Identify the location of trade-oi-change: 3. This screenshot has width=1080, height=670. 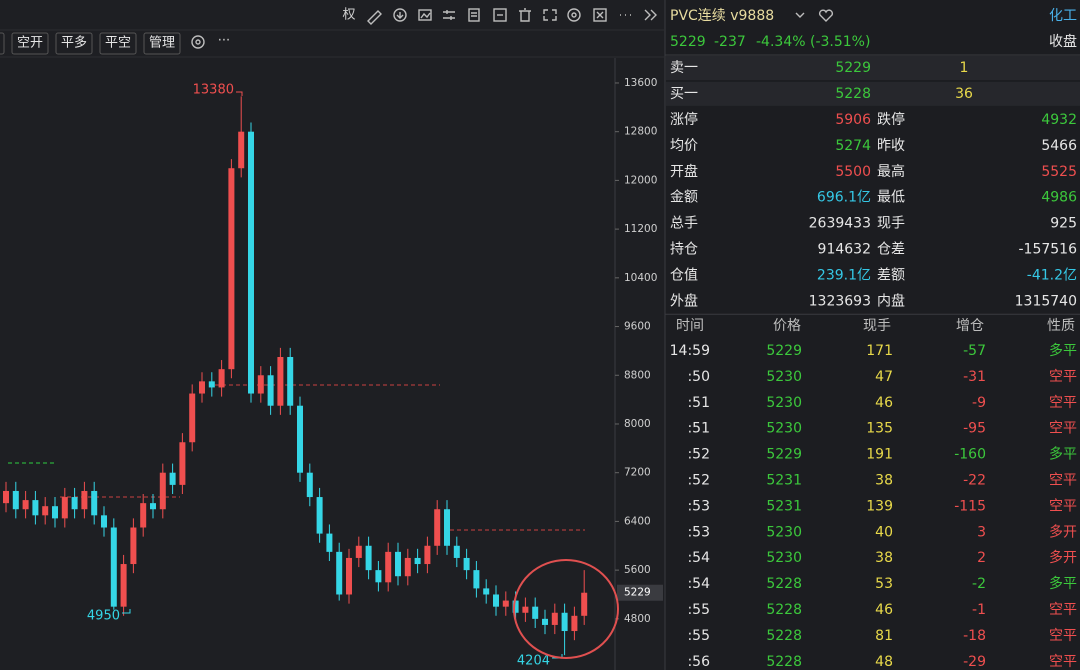
(981, 532).